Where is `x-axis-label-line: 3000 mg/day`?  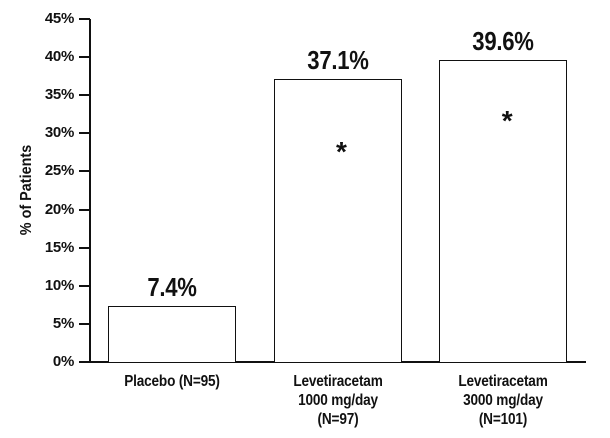
x-axis-label-line: 3000 mg/day is located at coordinates (503, 400).